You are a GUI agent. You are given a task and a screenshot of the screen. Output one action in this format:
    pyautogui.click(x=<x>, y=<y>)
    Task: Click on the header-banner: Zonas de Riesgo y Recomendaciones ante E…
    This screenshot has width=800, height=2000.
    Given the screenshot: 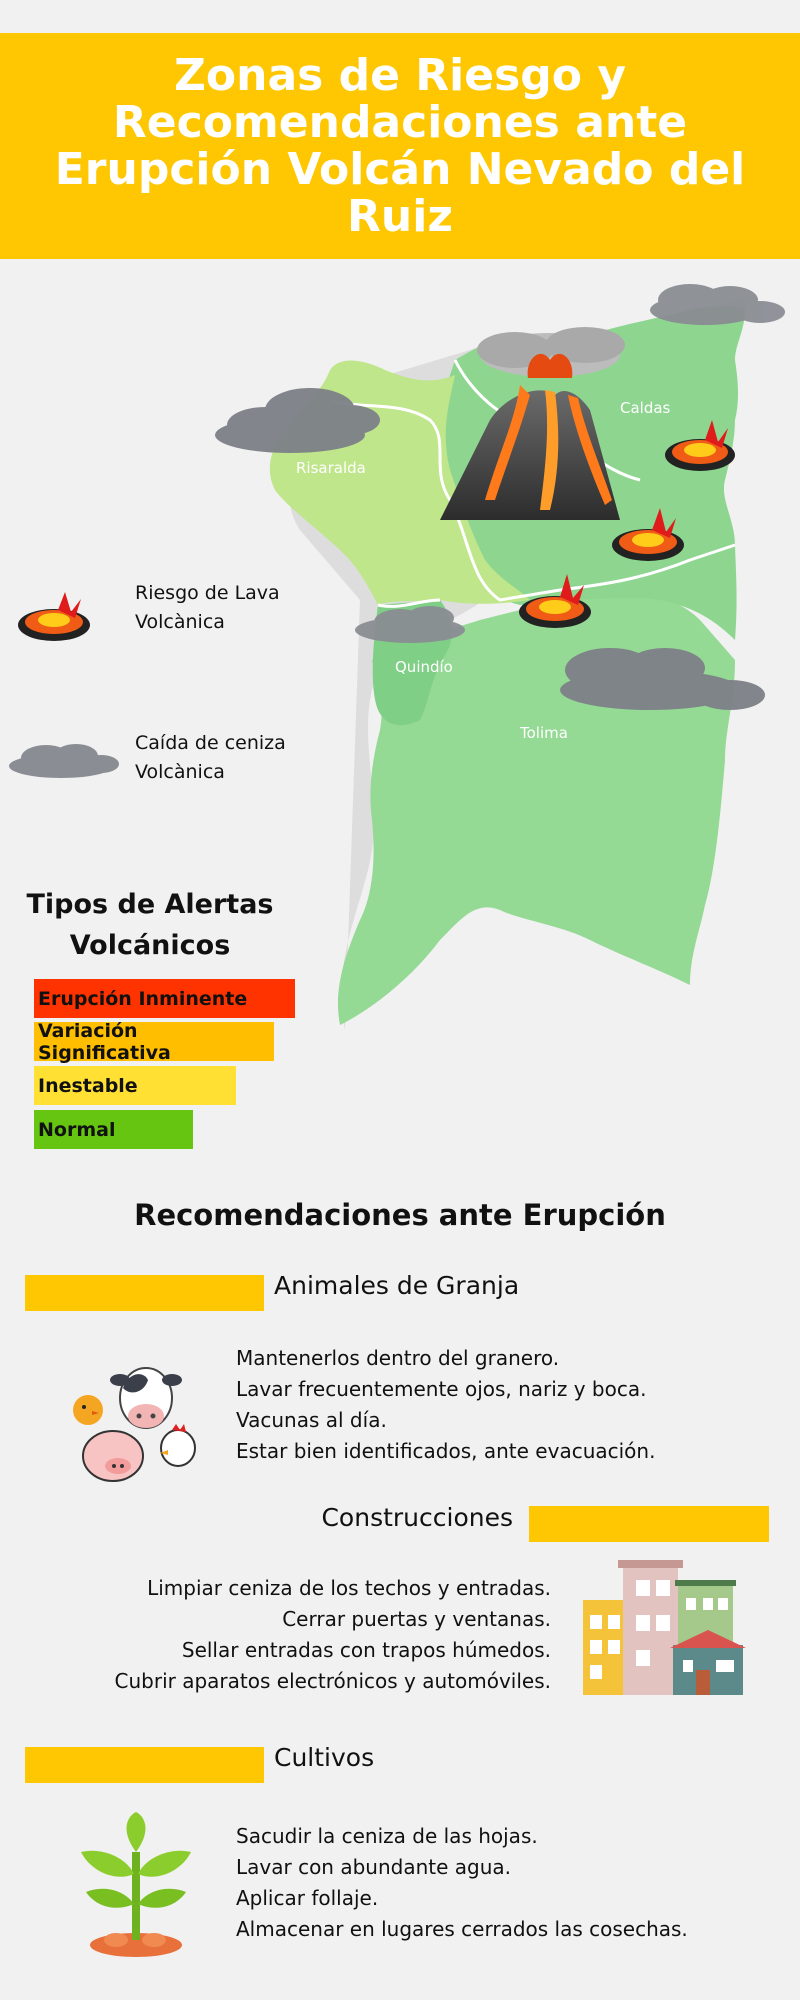 What is the action you would take?
    pyautogui.click(x=400, y=146)
    